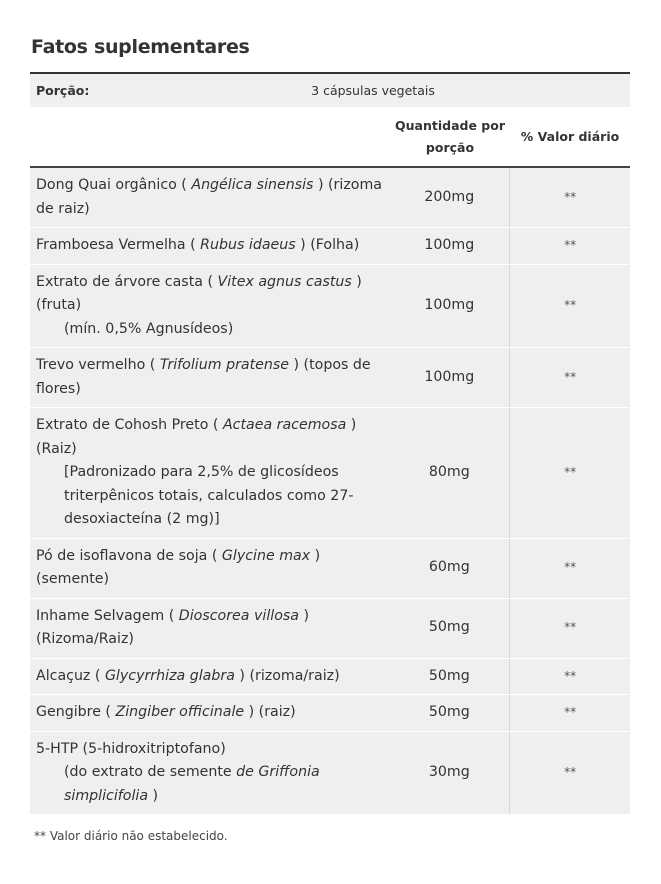 The width and height of the screenshot is (661, 884). Describe the element at coordinates (98, 365) in the screenshot. I see `name-text: Trevo vermelho (` at that location.